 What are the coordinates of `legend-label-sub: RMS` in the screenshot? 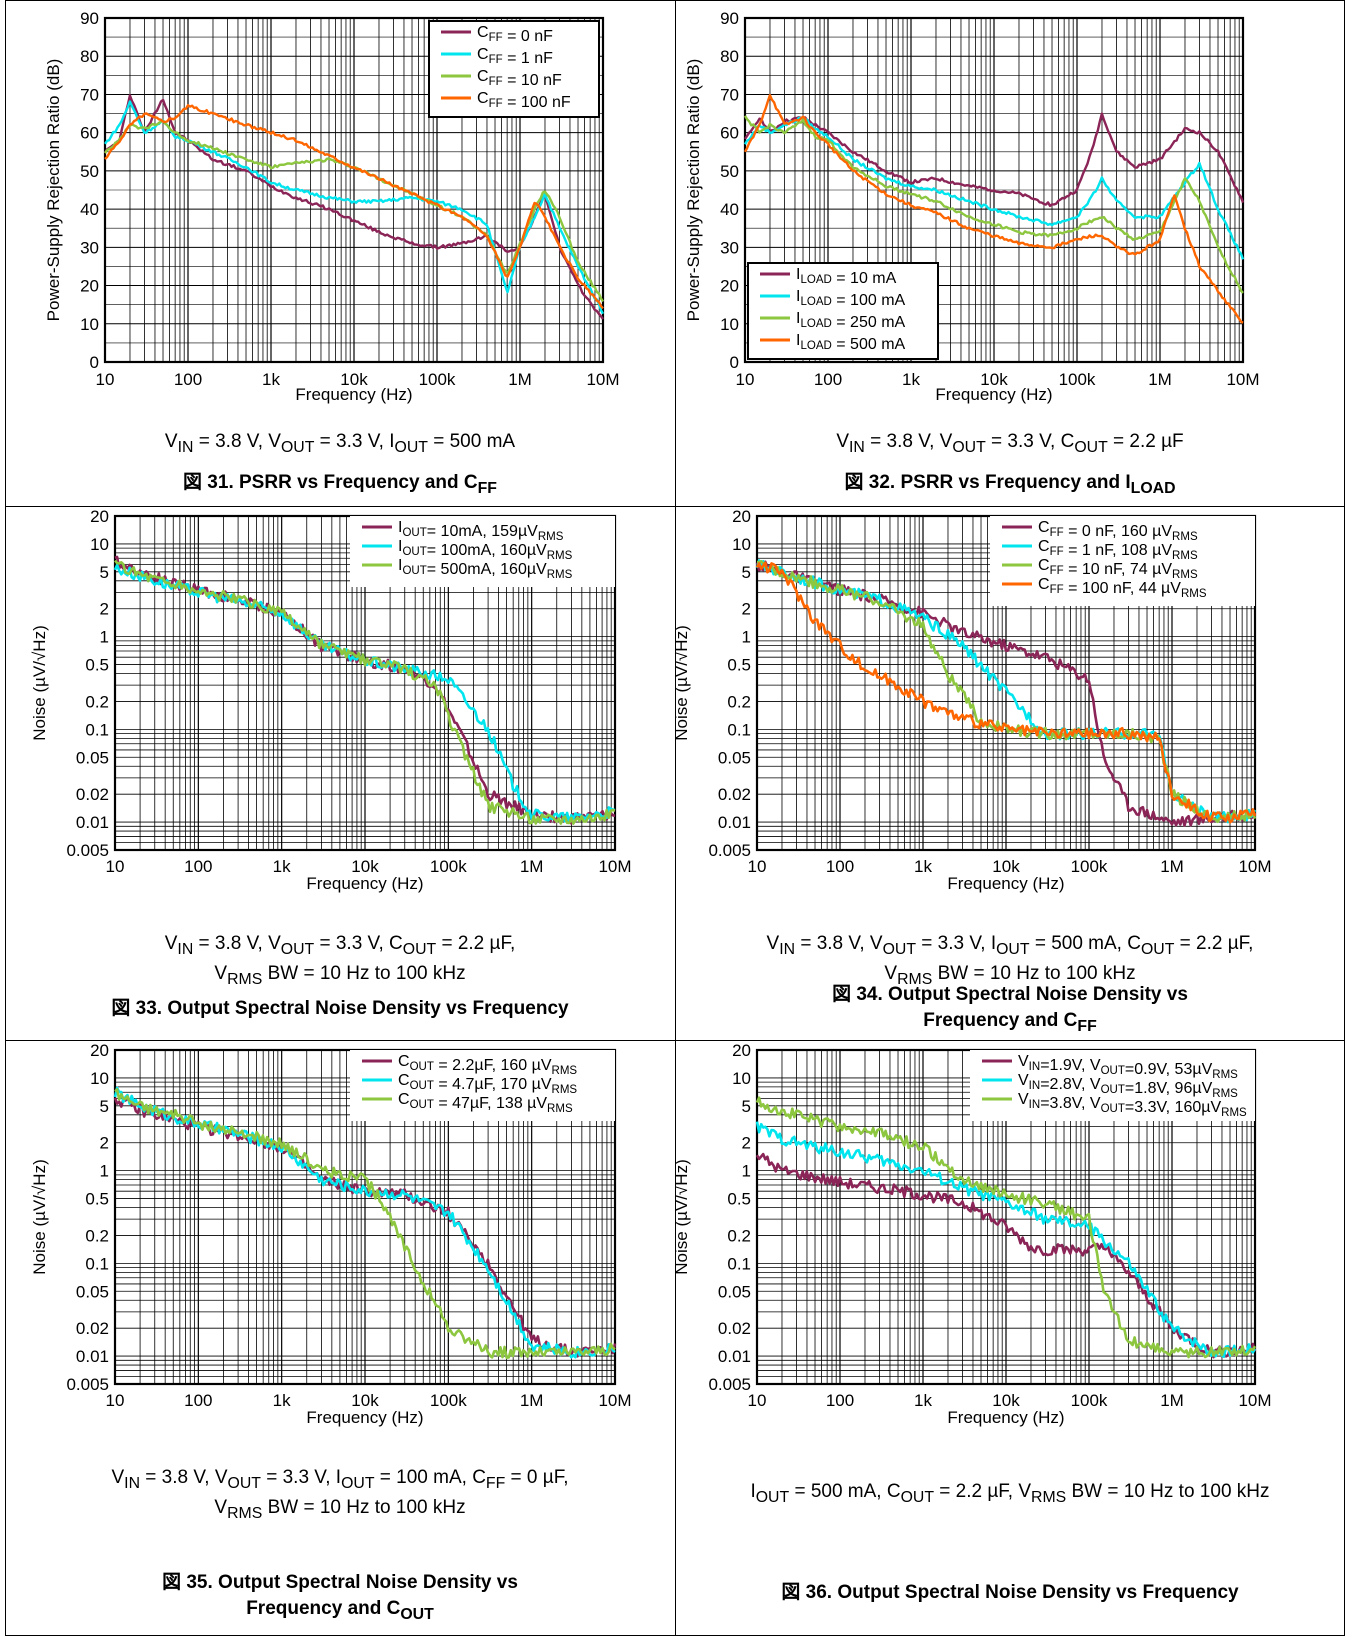 It's located at (1234, 1113).